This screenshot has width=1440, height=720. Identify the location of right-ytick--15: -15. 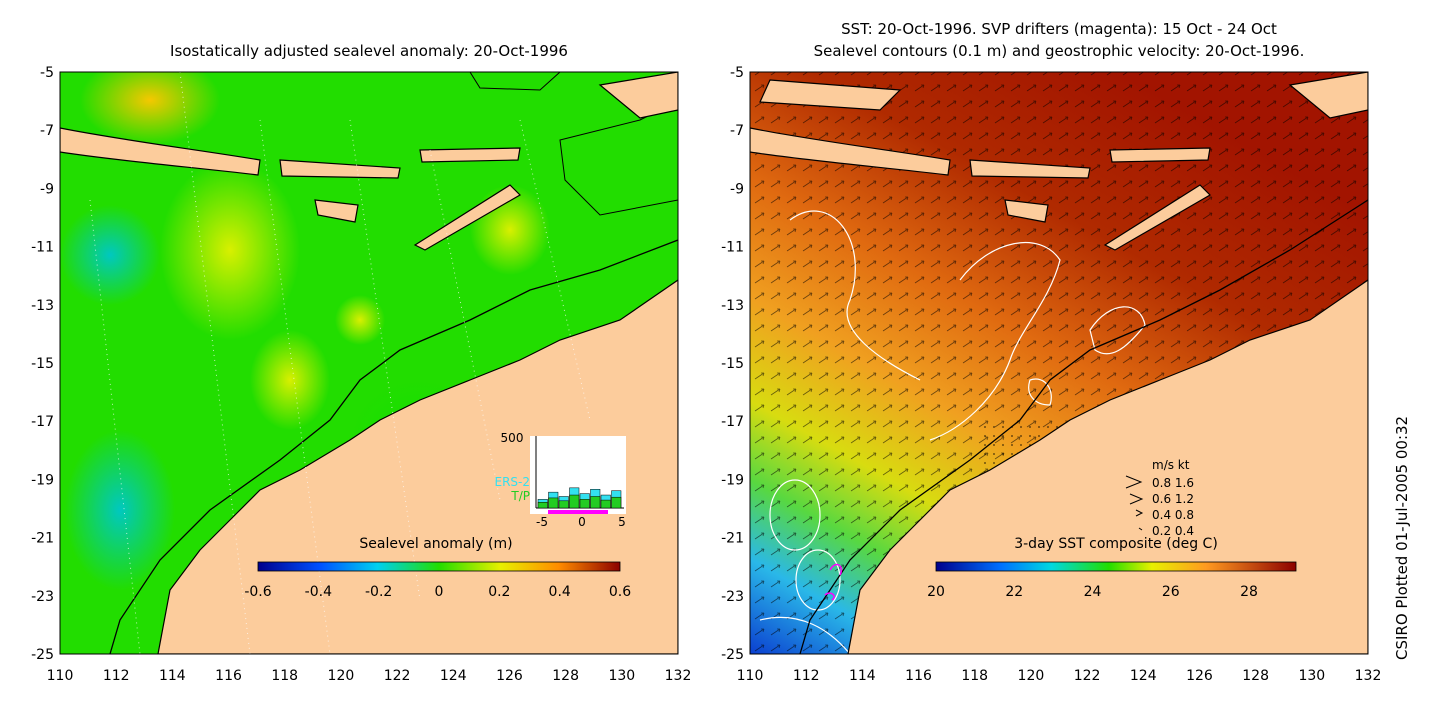
(732, 364).